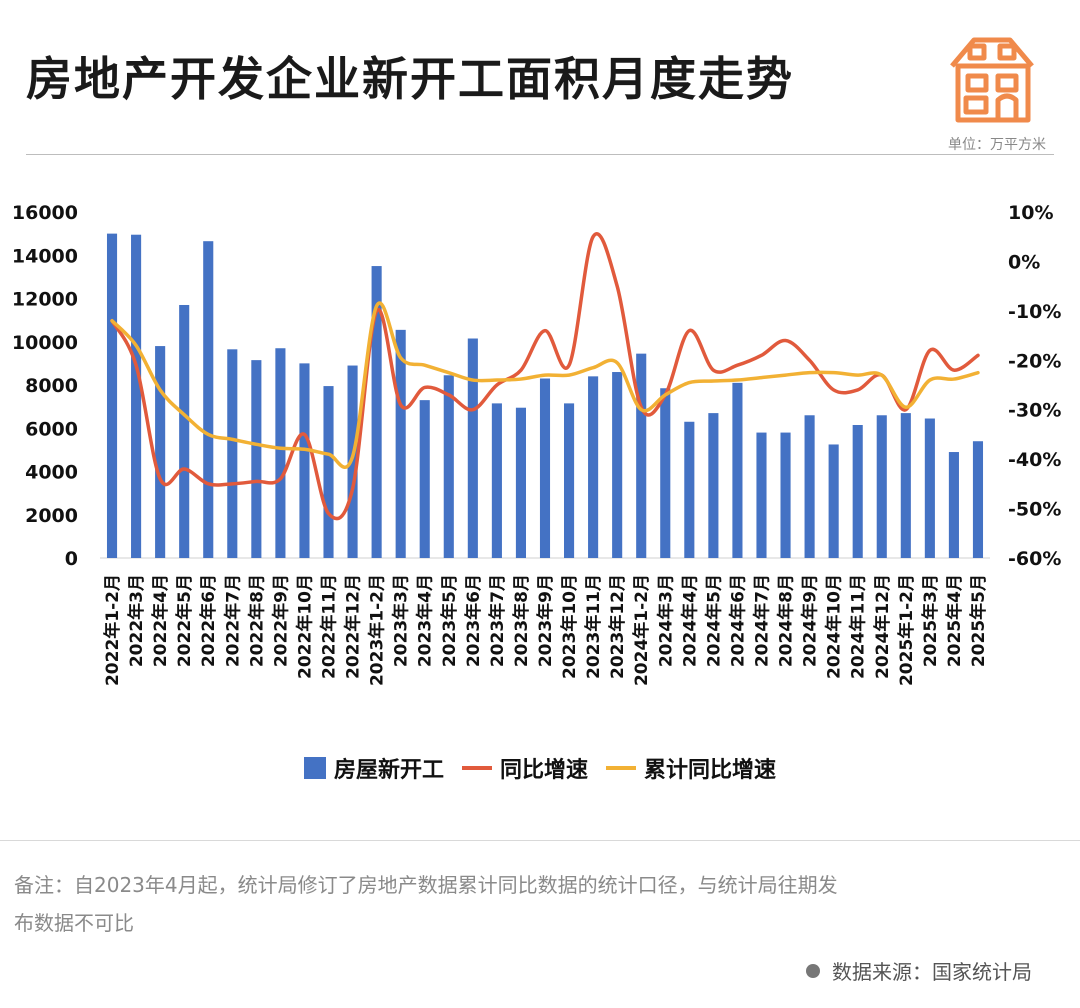 This screenshot has width=1080, height=1008. I want to click on x-tick: 2023年3月, so click(401, 620).